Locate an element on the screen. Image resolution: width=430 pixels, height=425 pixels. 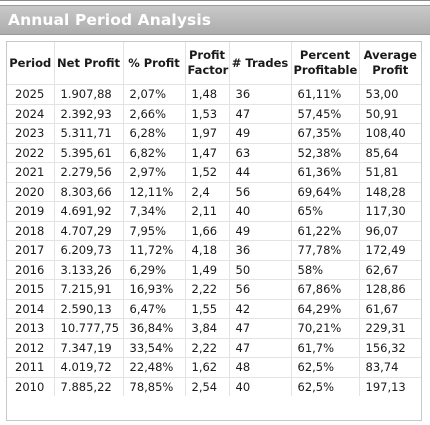
cell-average-profit: 128,86 is located at coordinates (389, 289).